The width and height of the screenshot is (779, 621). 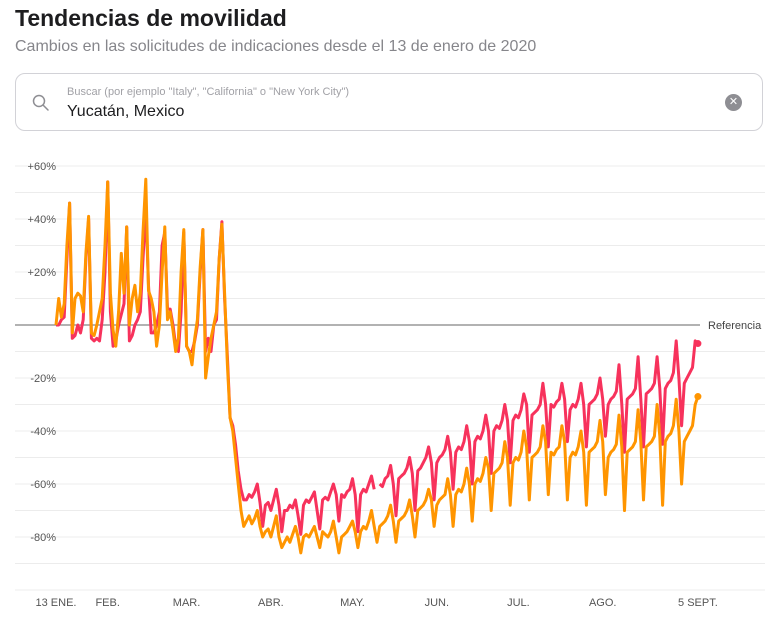 I want to click on y-tick-label: +60%, so click(x=42, y=167).